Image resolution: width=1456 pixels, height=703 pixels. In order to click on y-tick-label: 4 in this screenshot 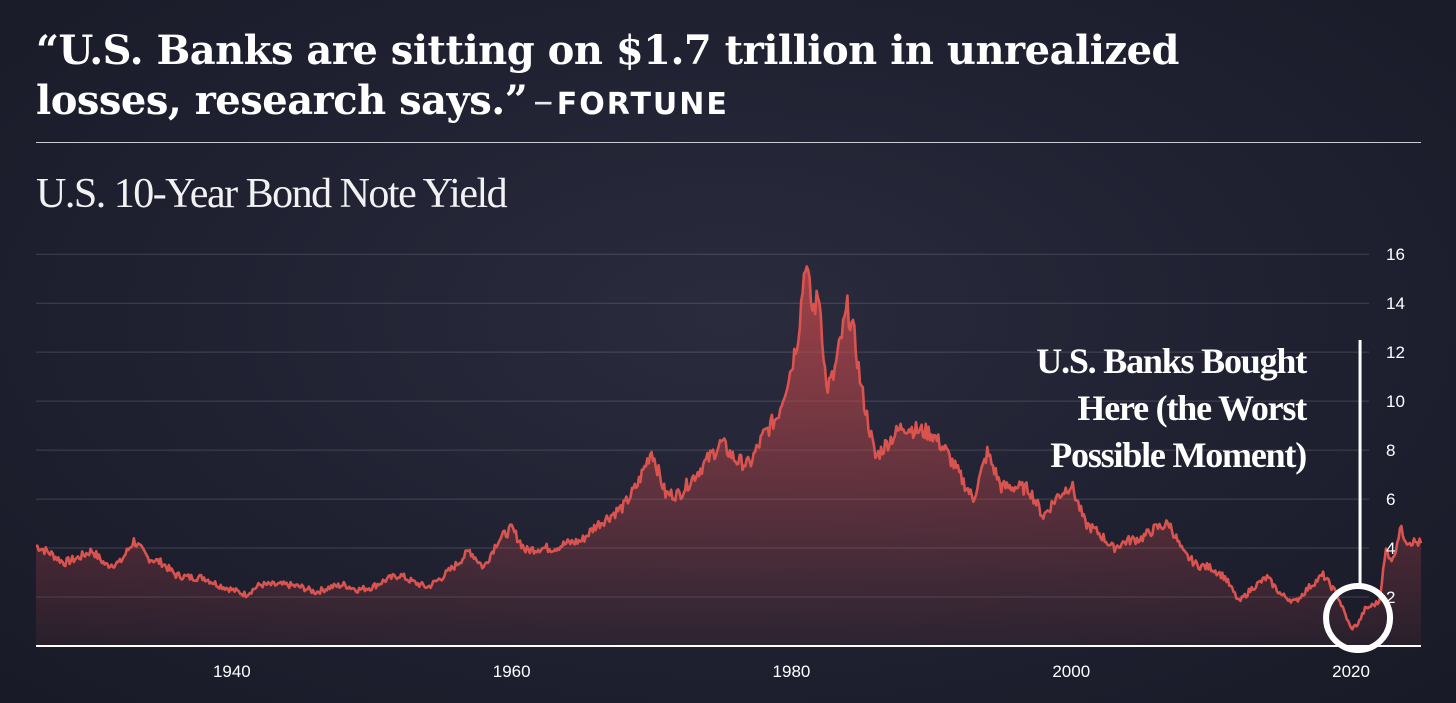, I will do `click(1390, 548)`.